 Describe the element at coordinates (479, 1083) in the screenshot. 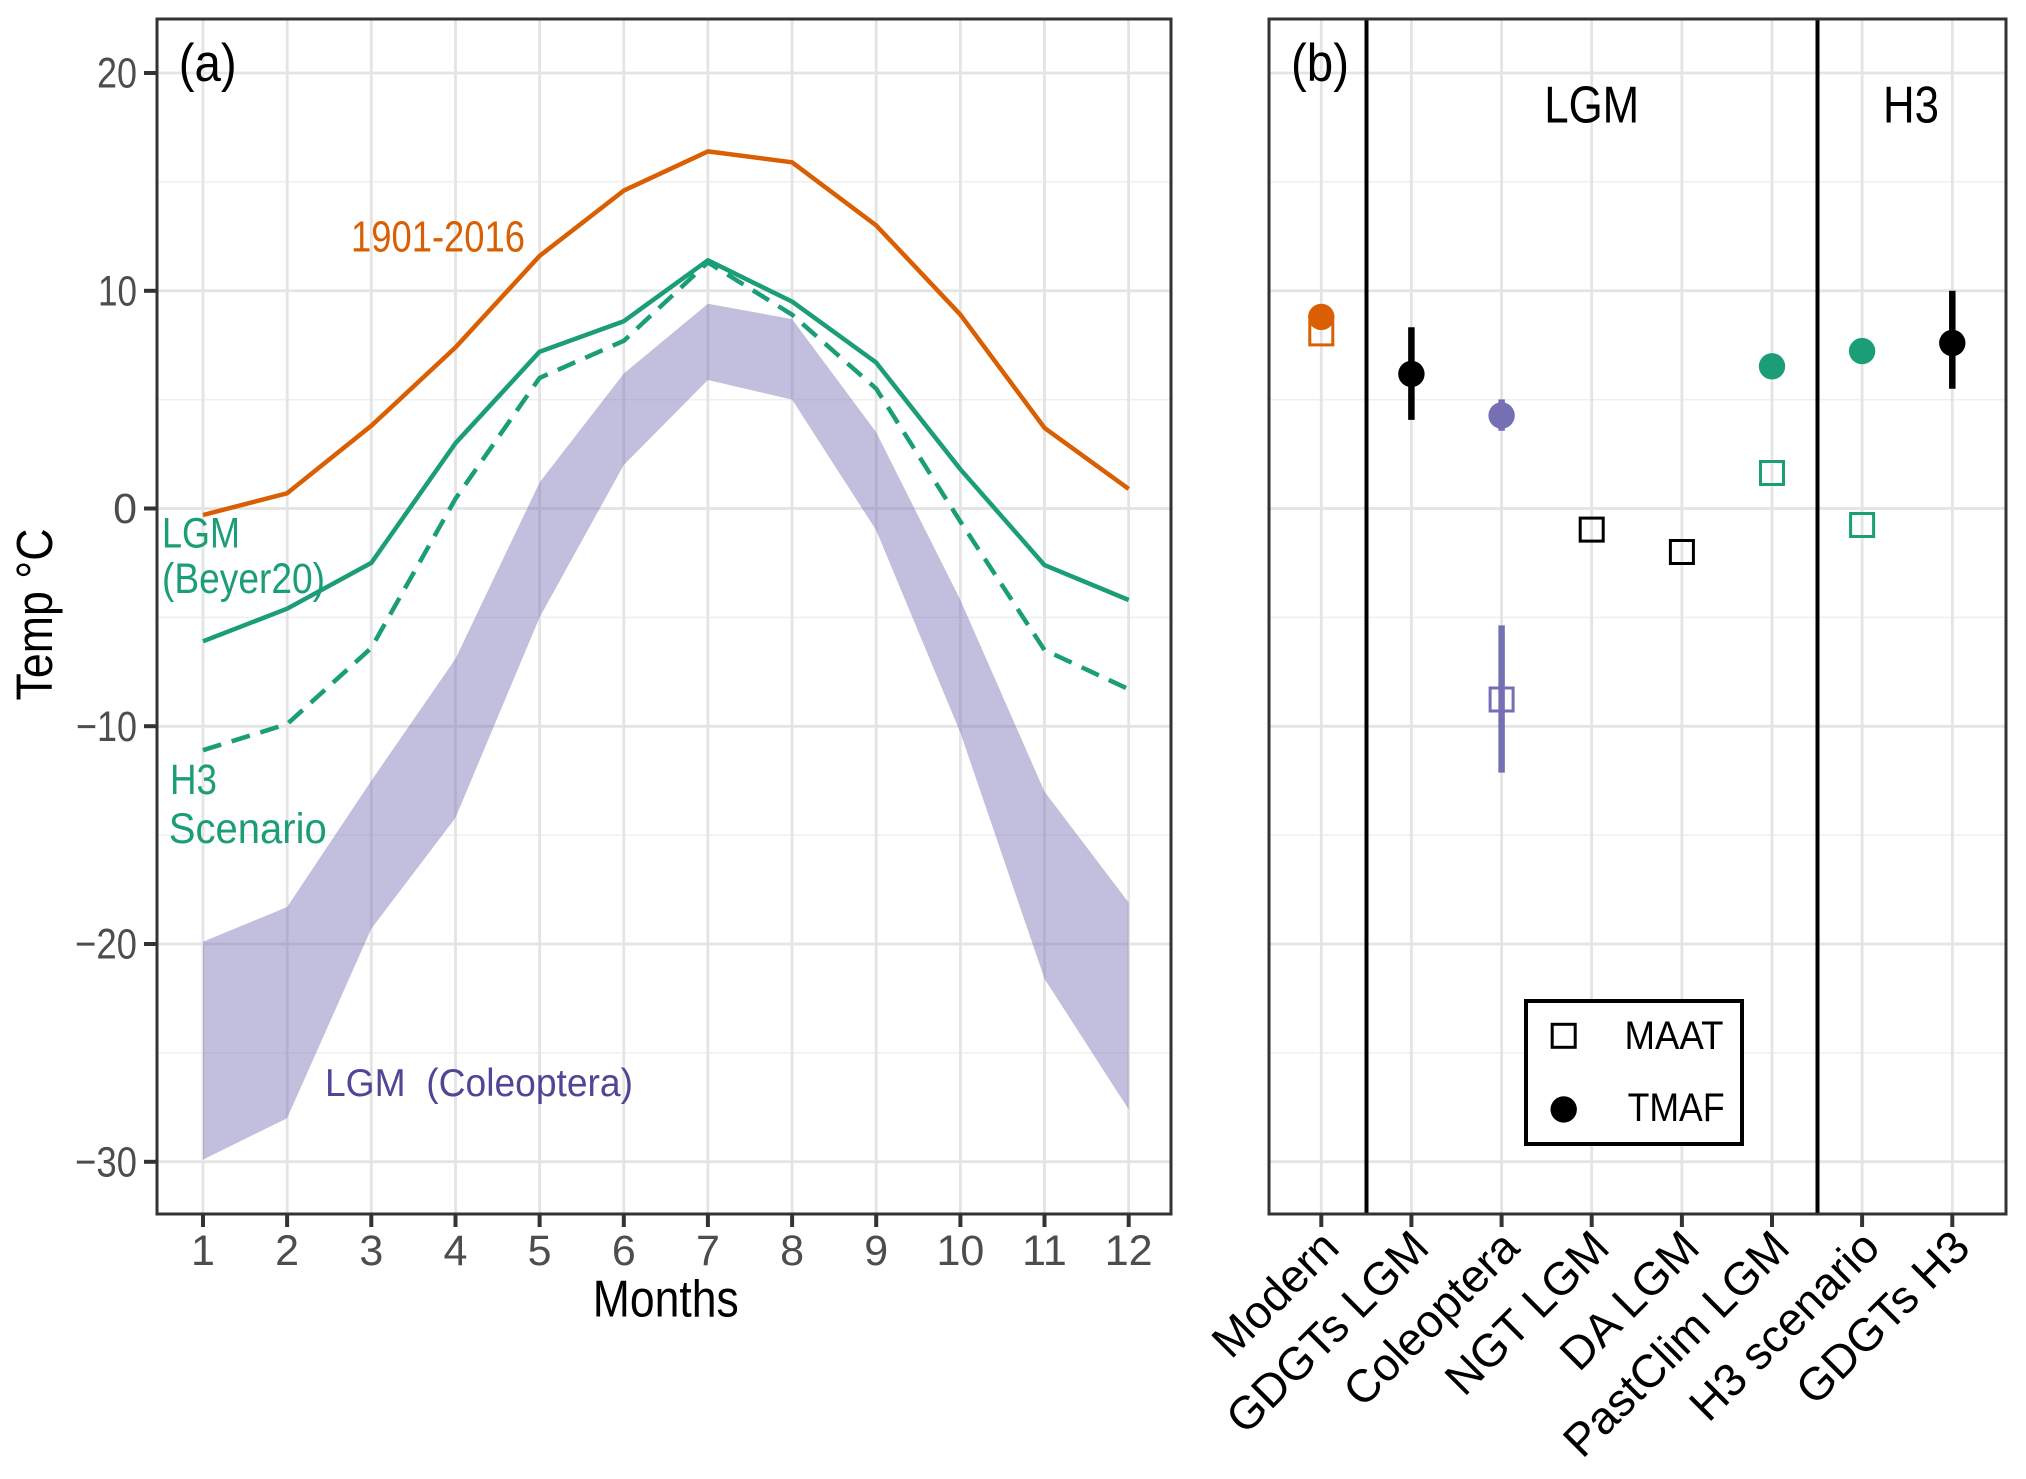

I see `svg-text: LGM (Coleoptera)` at that location.